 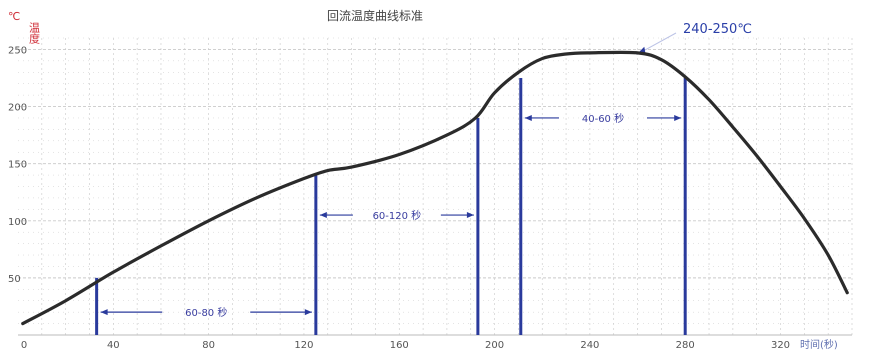 I want to click on y-tick-label: 100, so click(x=17, y=222).